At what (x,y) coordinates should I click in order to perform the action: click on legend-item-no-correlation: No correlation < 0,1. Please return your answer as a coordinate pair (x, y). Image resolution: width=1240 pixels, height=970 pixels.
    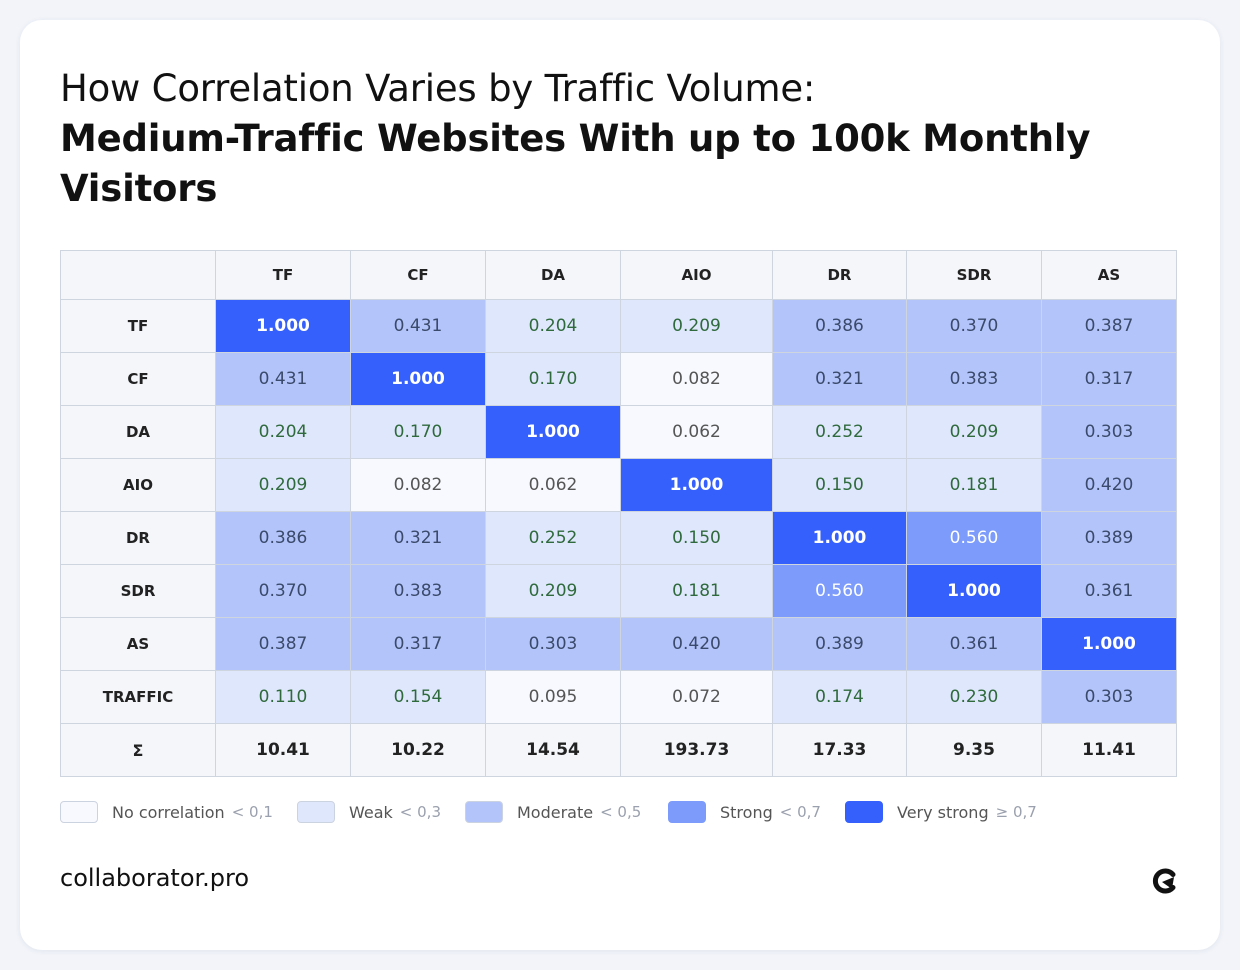
    Looking at the image, I should click on (166, 812).